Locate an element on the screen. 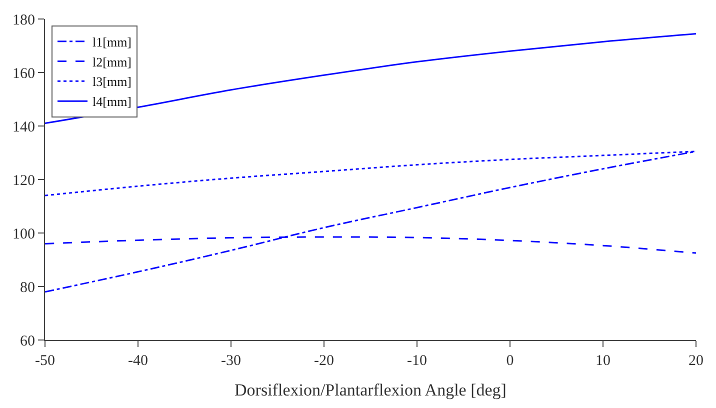 Image resolution: width=716 pixels, height=408 pixels. x-tick-label: 0 is located at coordinates (510, 361).